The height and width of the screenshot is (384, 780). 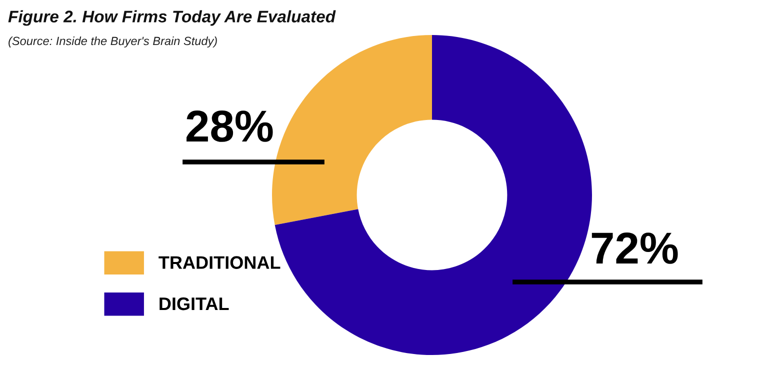 I want to click on chart-title: Figure 2. How Firms Today Are Evaluated, so click(x=172, y=18).